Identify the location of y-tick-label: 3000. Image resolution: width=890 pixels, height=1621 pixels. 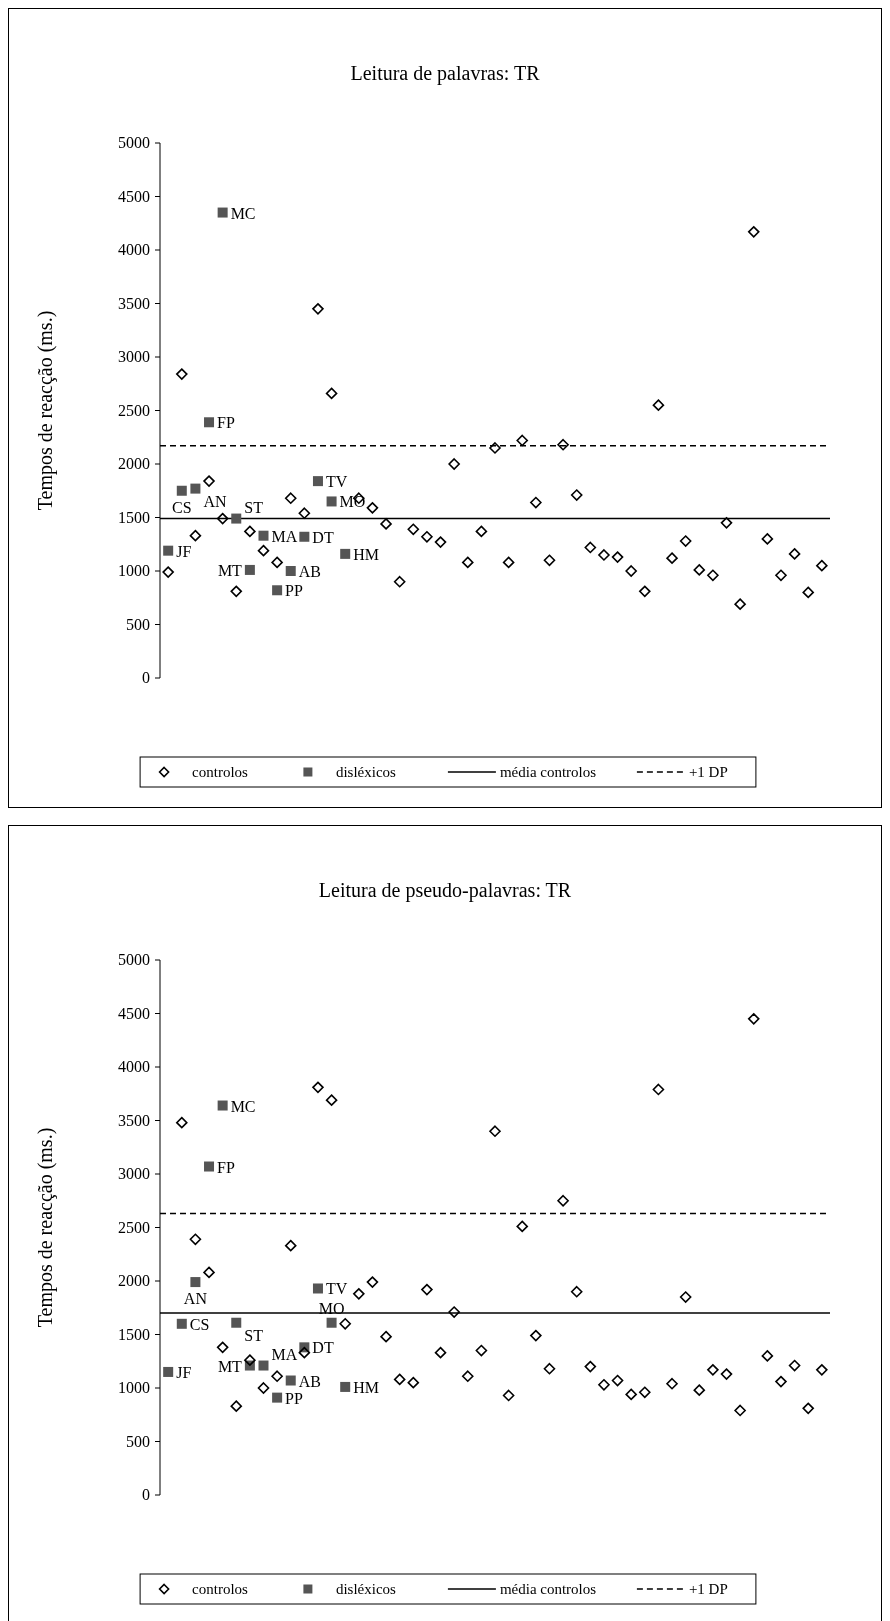
(134, 1173).